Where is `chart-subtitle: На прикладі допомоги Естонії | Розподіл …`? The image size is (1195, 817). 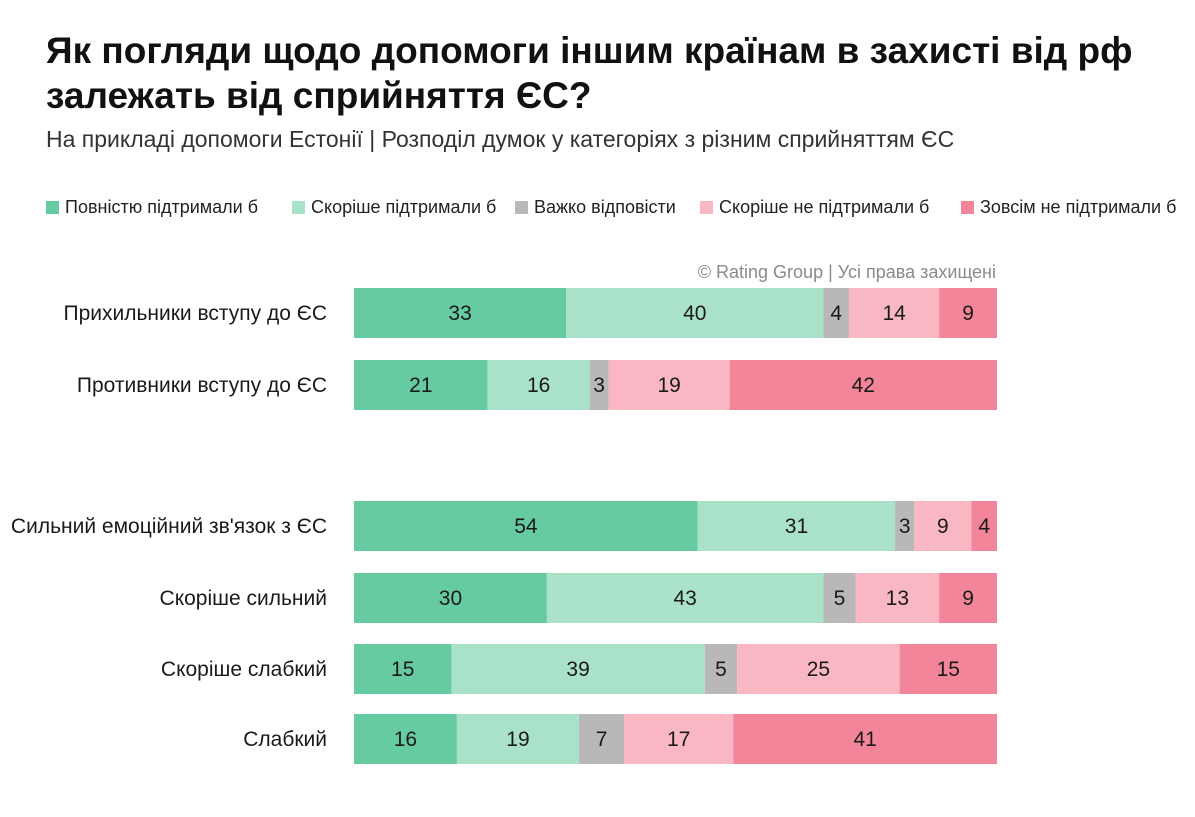 chart-subtitle: На прикладі допомоги Естонії | Розподіл … is located at coordinates (500, 139).